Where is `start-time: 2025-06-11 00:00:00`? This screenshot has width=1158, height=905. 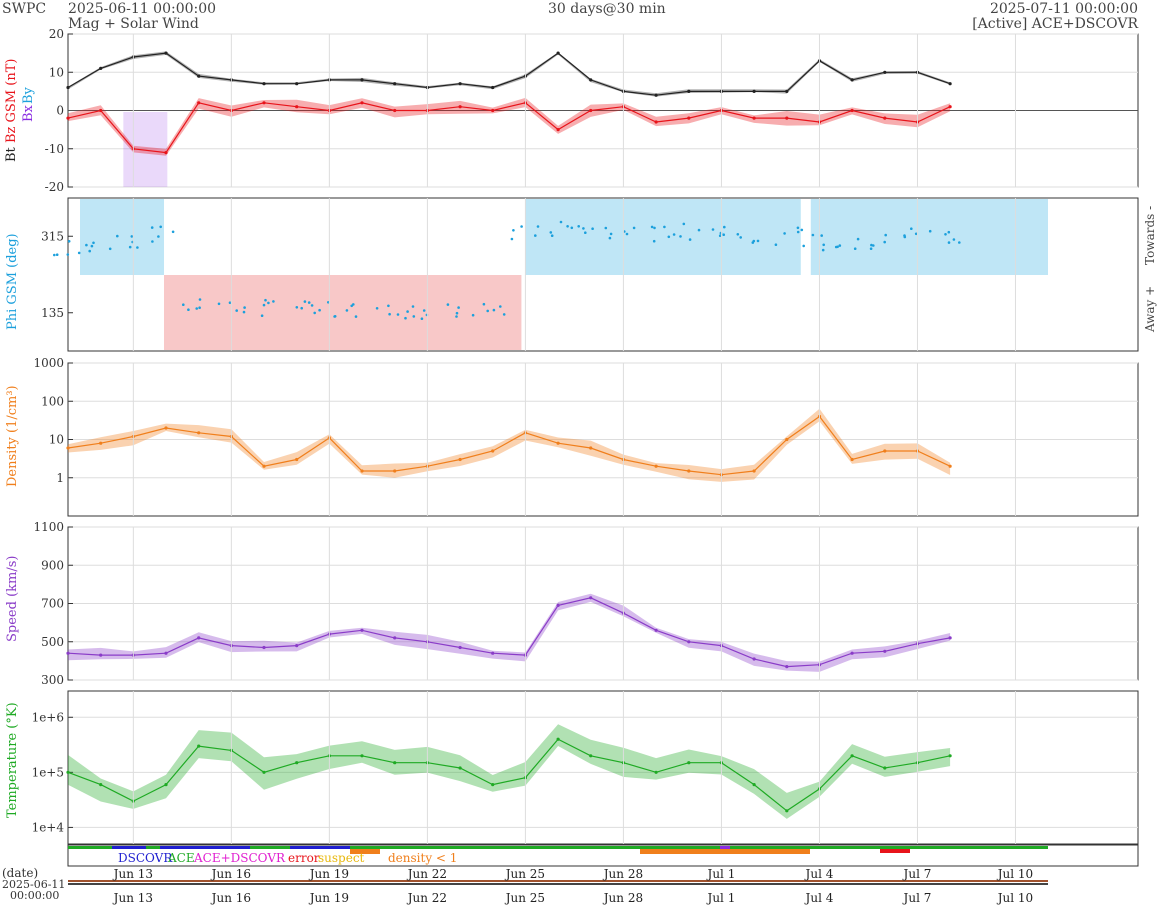 start-time: 2025-06-11 00:00:00 is located at coordinates (142, 9).